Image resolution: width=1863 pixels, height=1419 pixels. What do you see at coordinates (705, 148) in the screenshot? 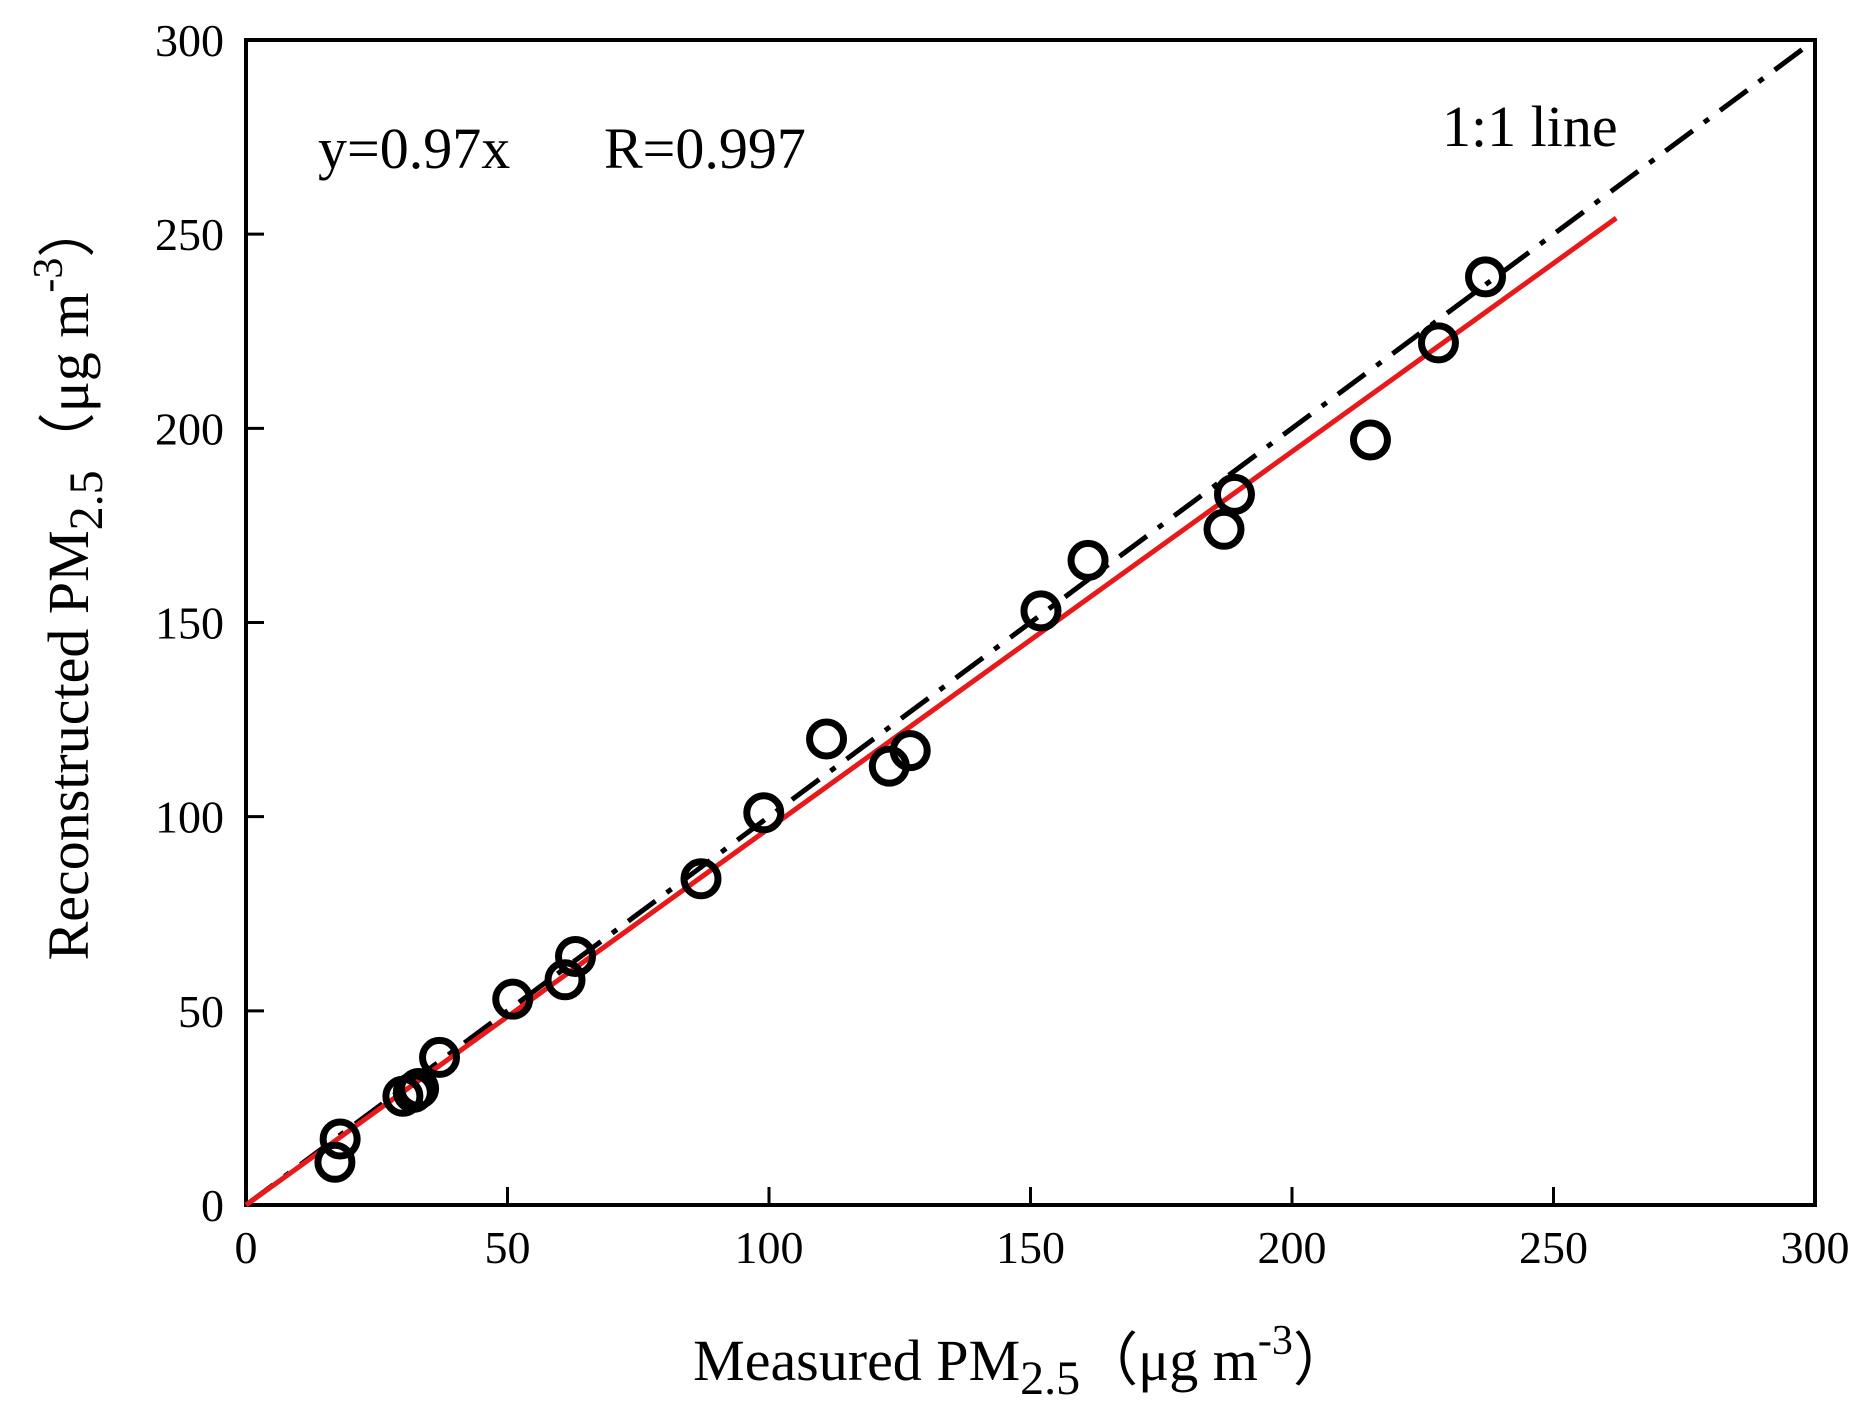
I see `r-value-annotation: R=0.997` at bounding box center [705, 148].